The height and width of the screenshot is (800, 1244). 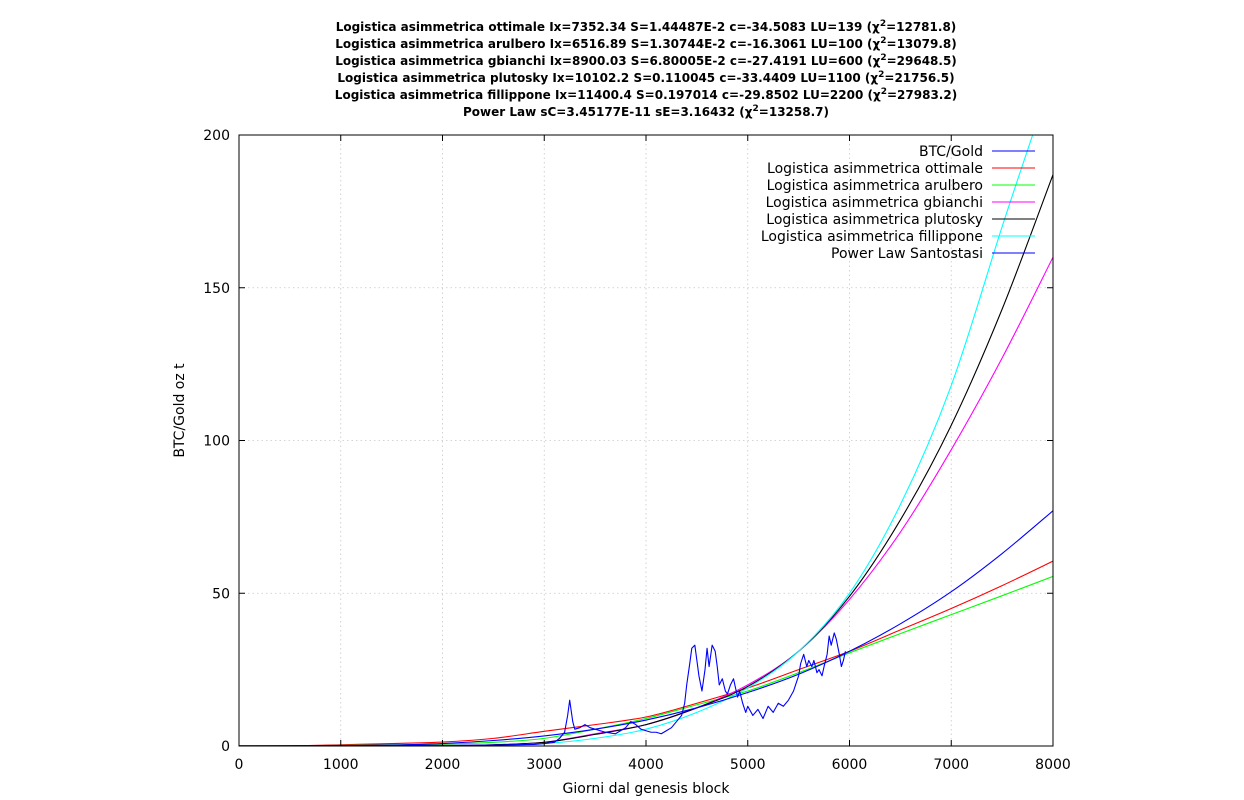 What do you see at coordinates (221, 594) in the screenshot?
I see `y-tick-label: 50` at bounding box center [221, 594].